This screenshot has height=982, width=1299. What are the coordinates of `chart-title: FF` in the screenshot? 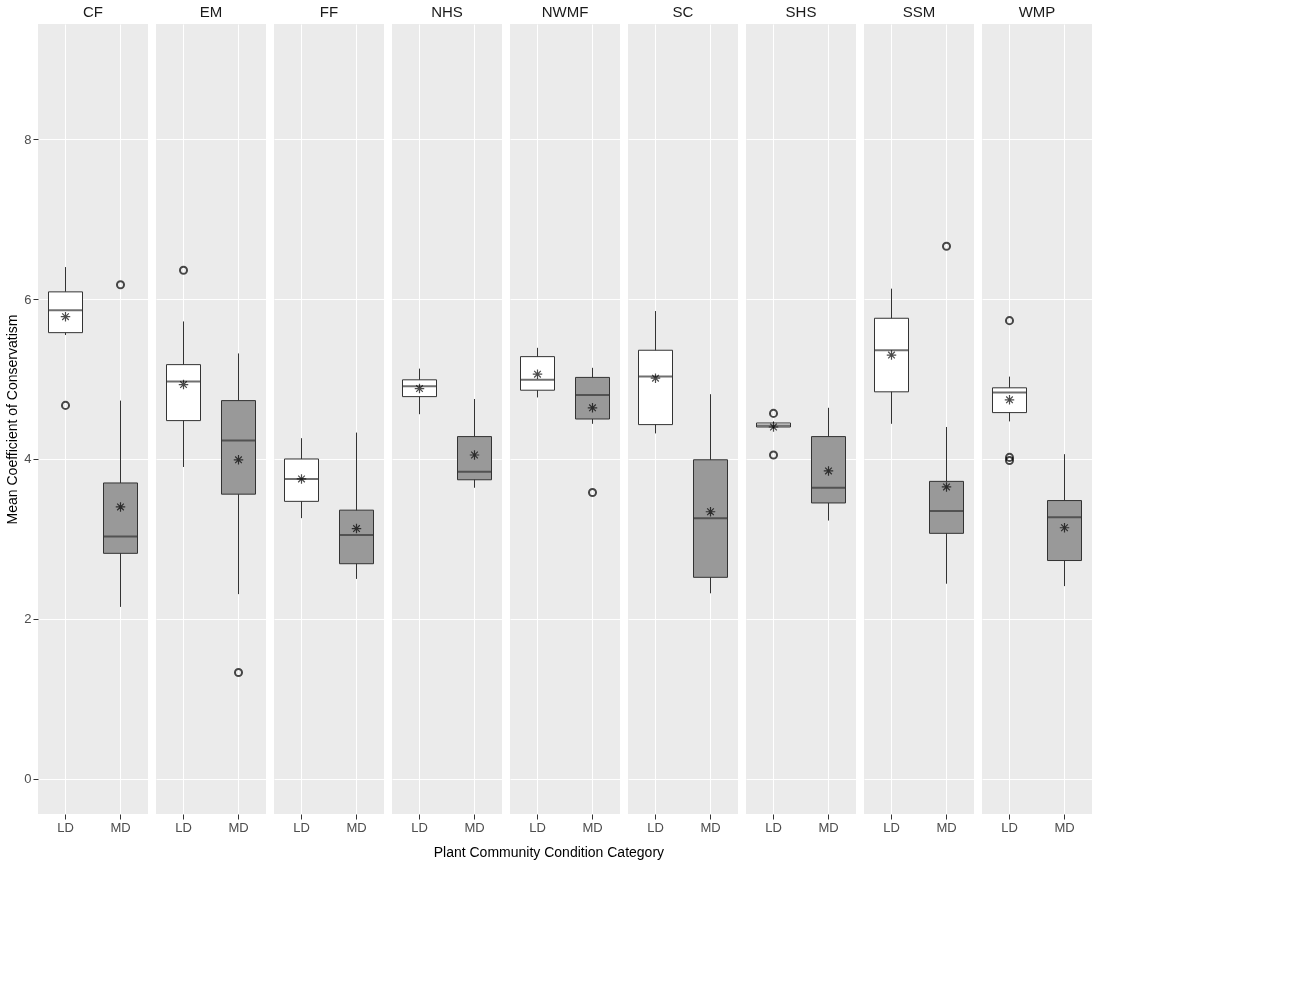 It's located at (329, 11).